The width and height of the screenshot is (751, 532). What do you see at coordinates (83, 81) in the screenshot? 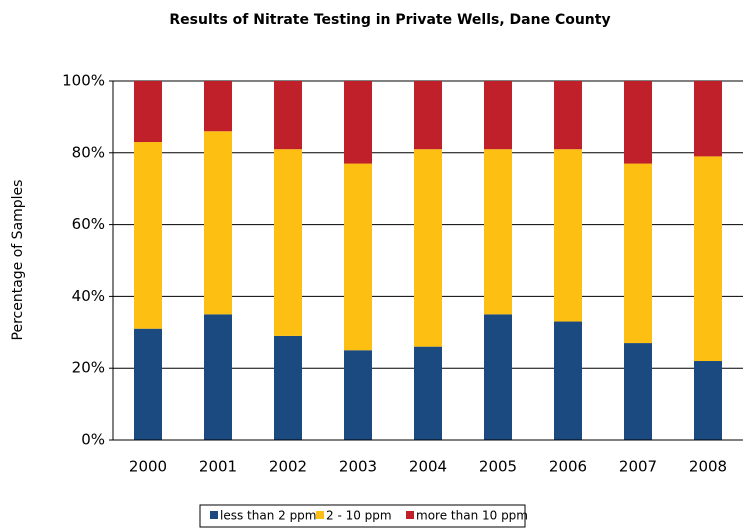
I see `y-tick-label: 100%` at bounding box center [83, 81].